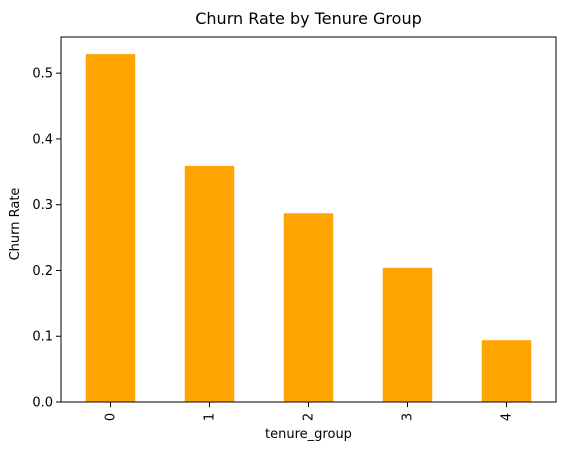  Describe the element at coordinates (42, 139) in the screenshot. I see `y-tick-label: 0.4` at that location.